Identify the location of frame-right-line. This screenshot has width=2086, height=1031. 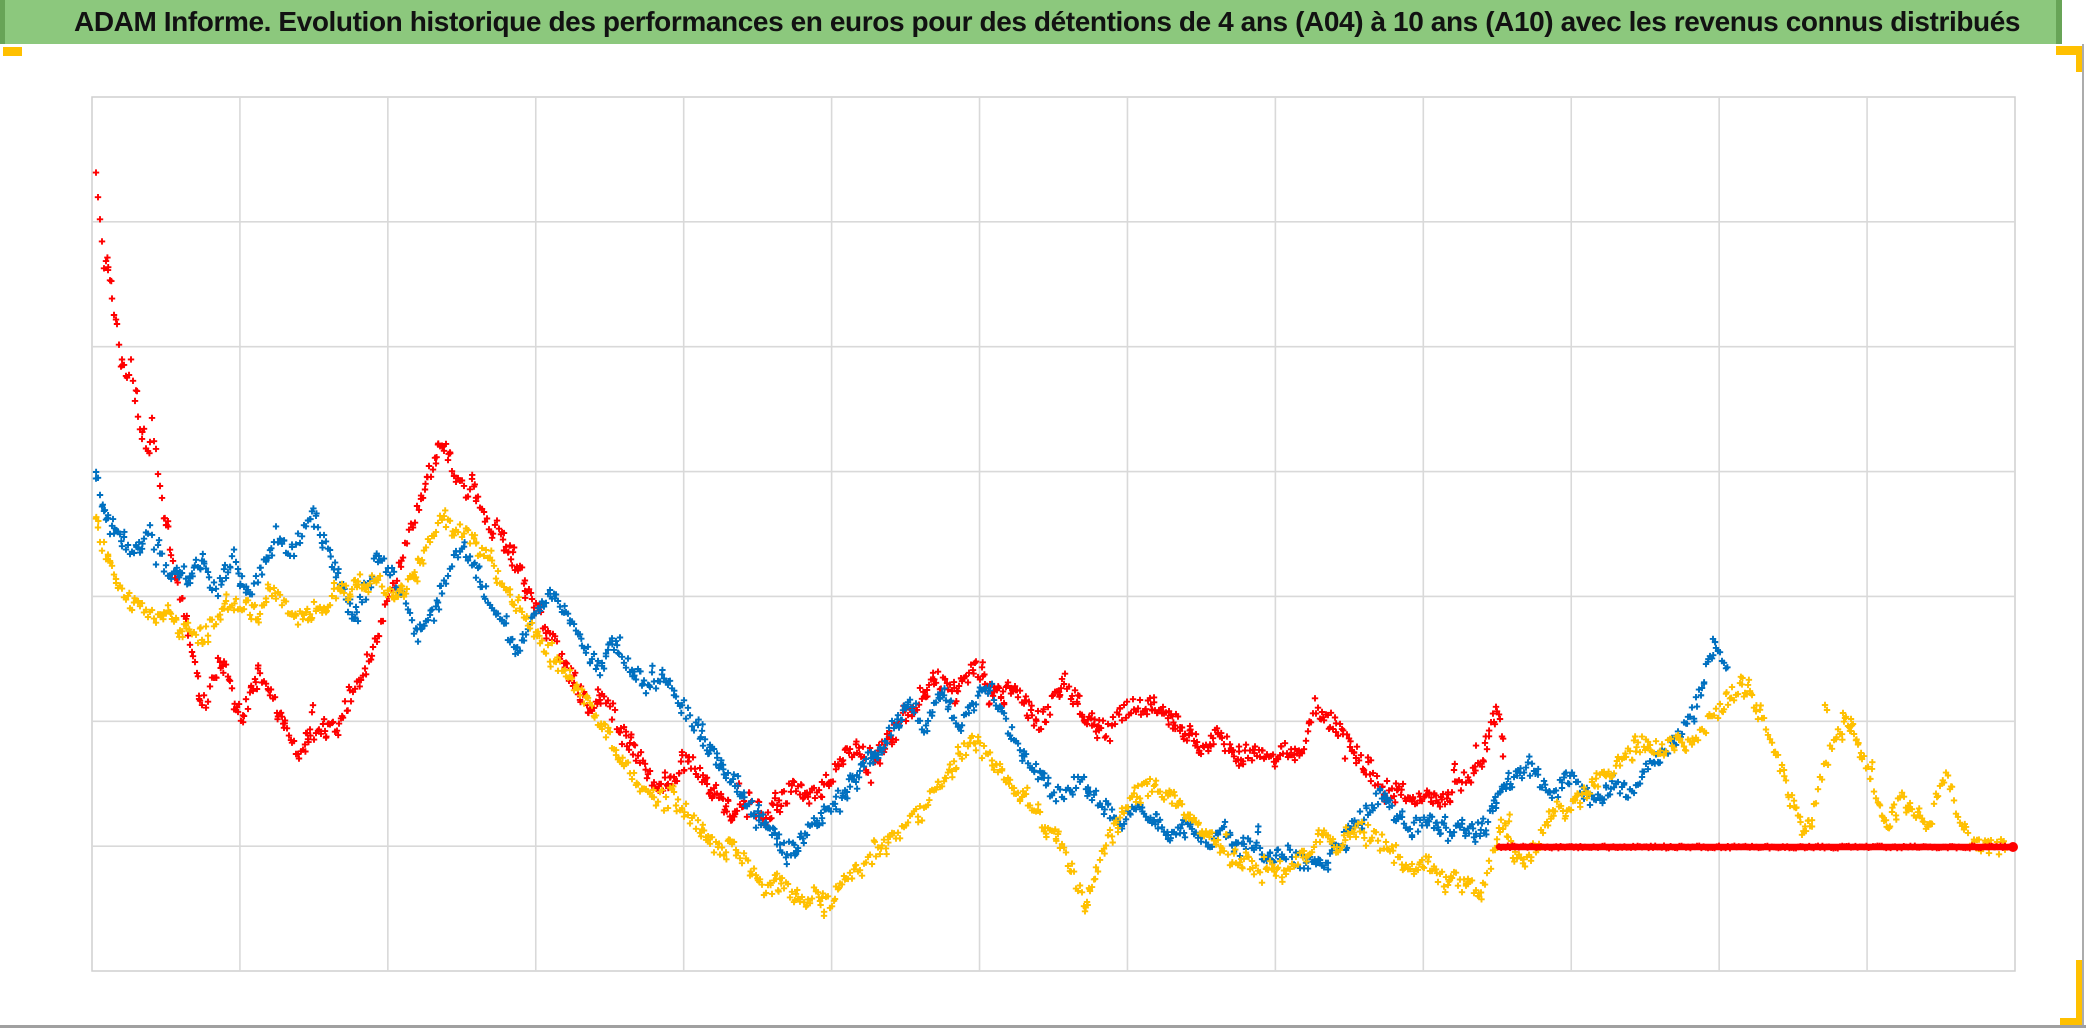
(2083, 536).